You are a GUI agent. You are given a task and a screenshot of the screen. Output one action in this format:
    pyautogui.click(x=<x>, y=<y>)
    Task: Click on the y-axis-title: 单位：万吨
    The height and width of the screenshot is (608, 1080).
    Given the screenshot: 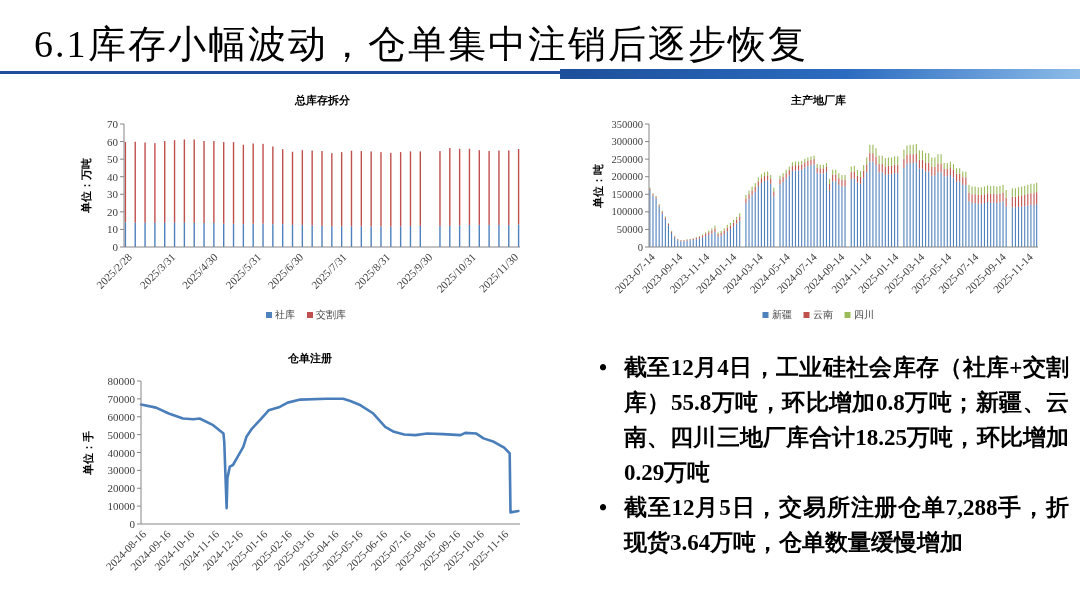 What is the action you would take?
    pyautogui.click(x=85, y=186)
    